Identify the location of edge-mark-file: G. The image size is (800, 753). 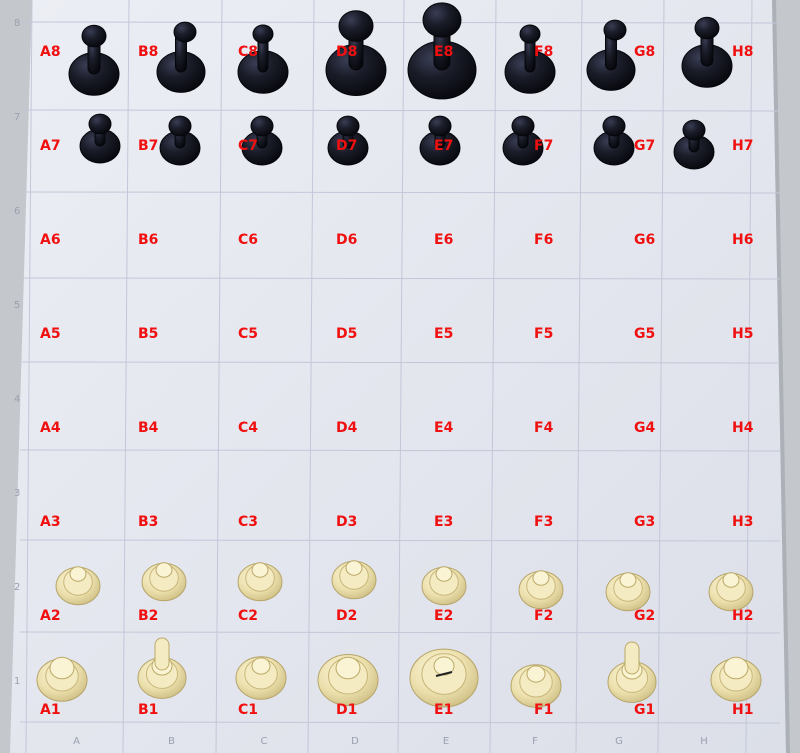
(619, 741).